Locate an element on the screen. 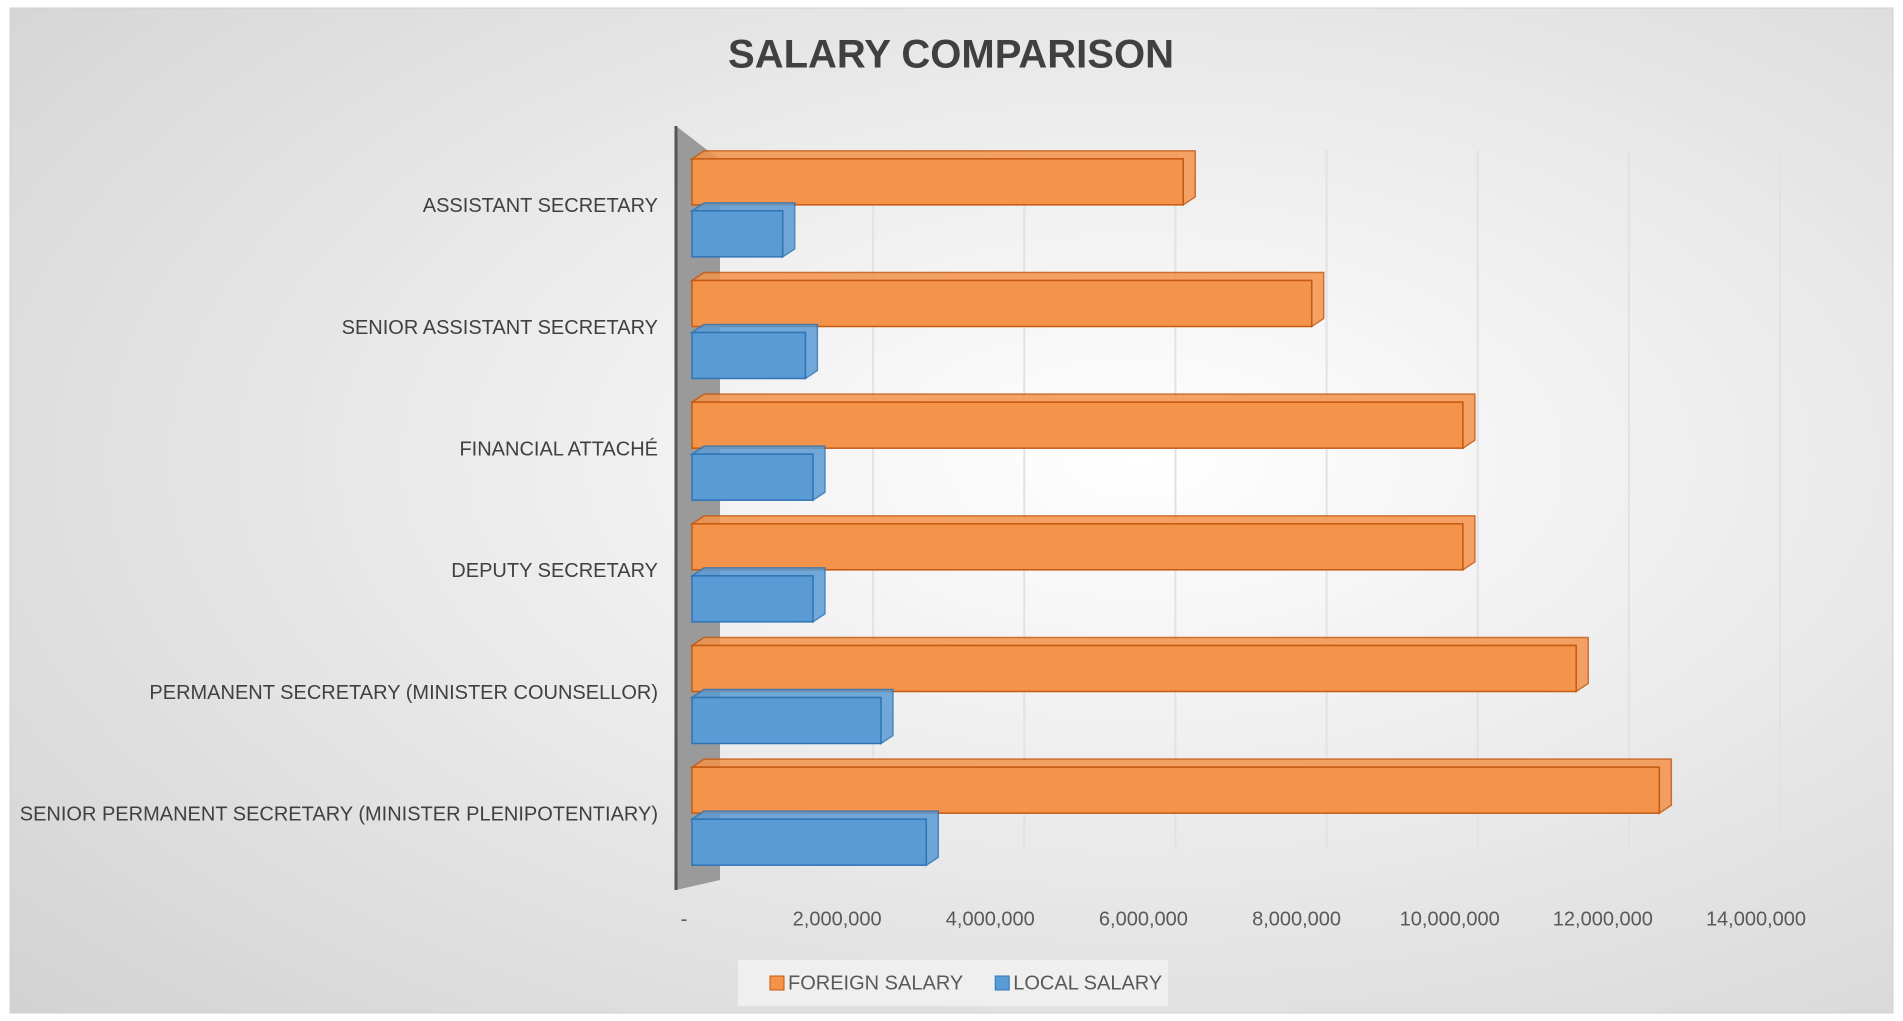 The image size is (1903, 1021). y-tick-label: DEPUTY SECRETARY is located at coordinates (554, 571).